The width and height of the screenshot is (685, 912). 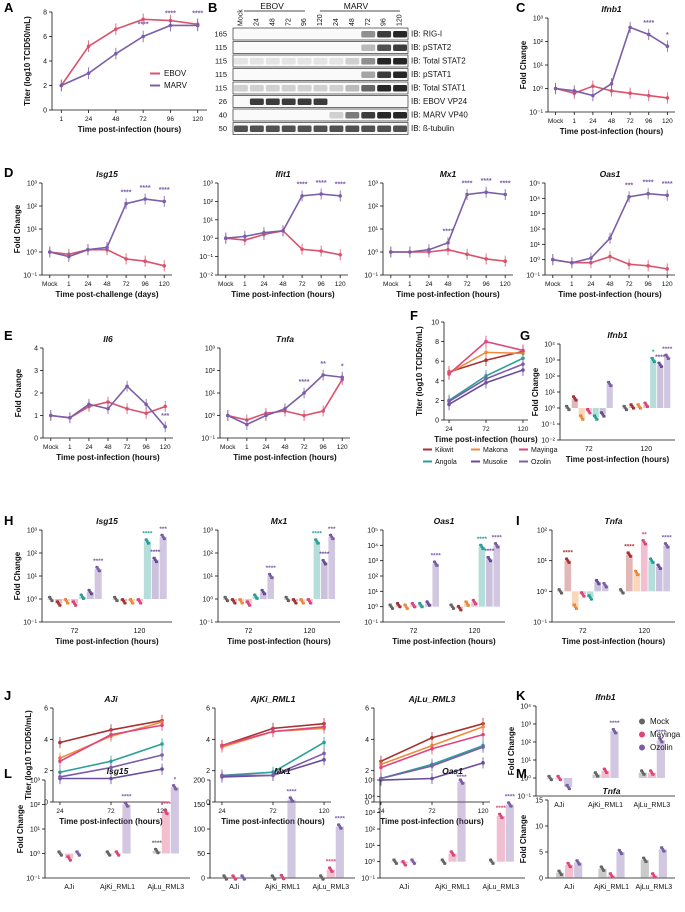 I want to click on y-tick-label: 10³, so click(x=526, y=725).